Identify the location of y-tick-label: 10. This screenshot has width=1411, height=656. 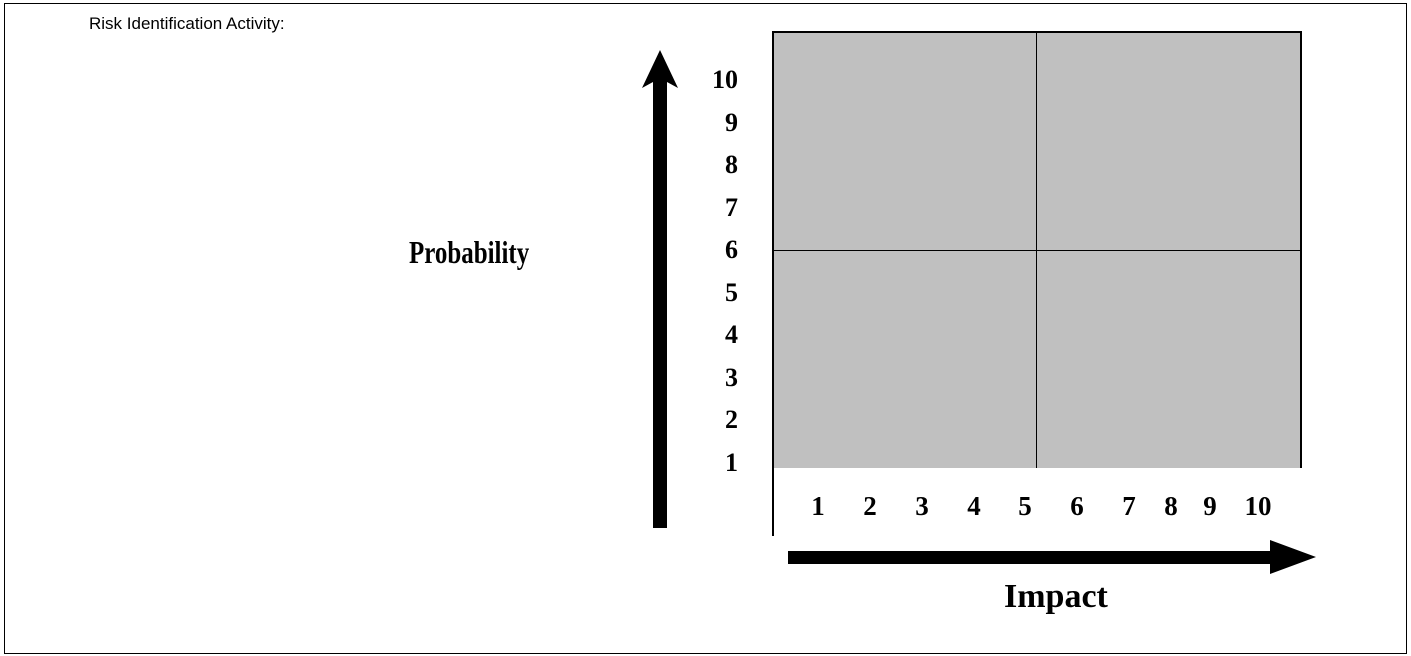
(725, 79).